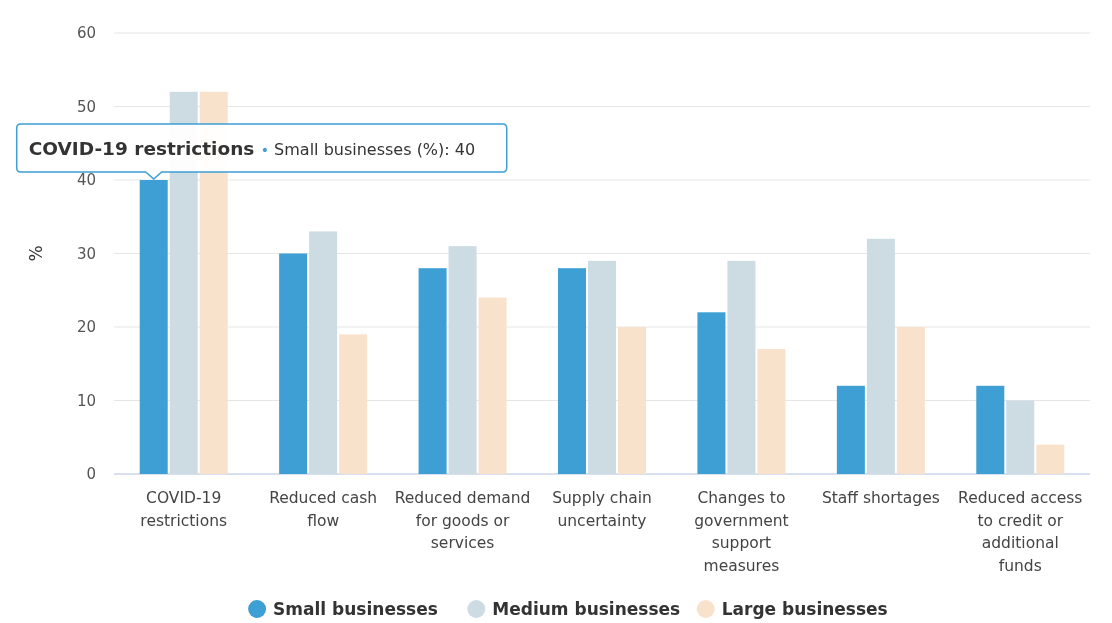  Describe the element at coordinates (86, 33) in the screenshot. I see `y-tick-label: 60` at that location.